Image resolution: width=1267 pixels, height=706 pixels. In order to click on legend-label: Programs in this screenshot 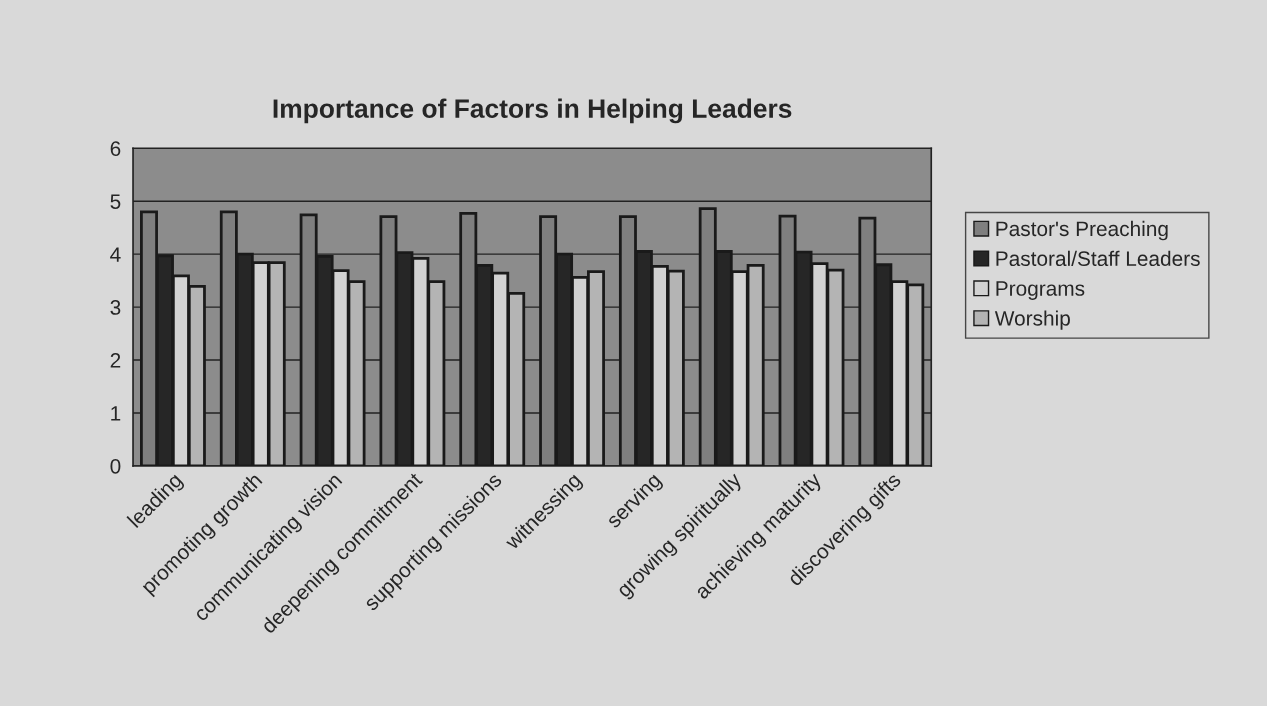, I will do `click(1040, 290)`.